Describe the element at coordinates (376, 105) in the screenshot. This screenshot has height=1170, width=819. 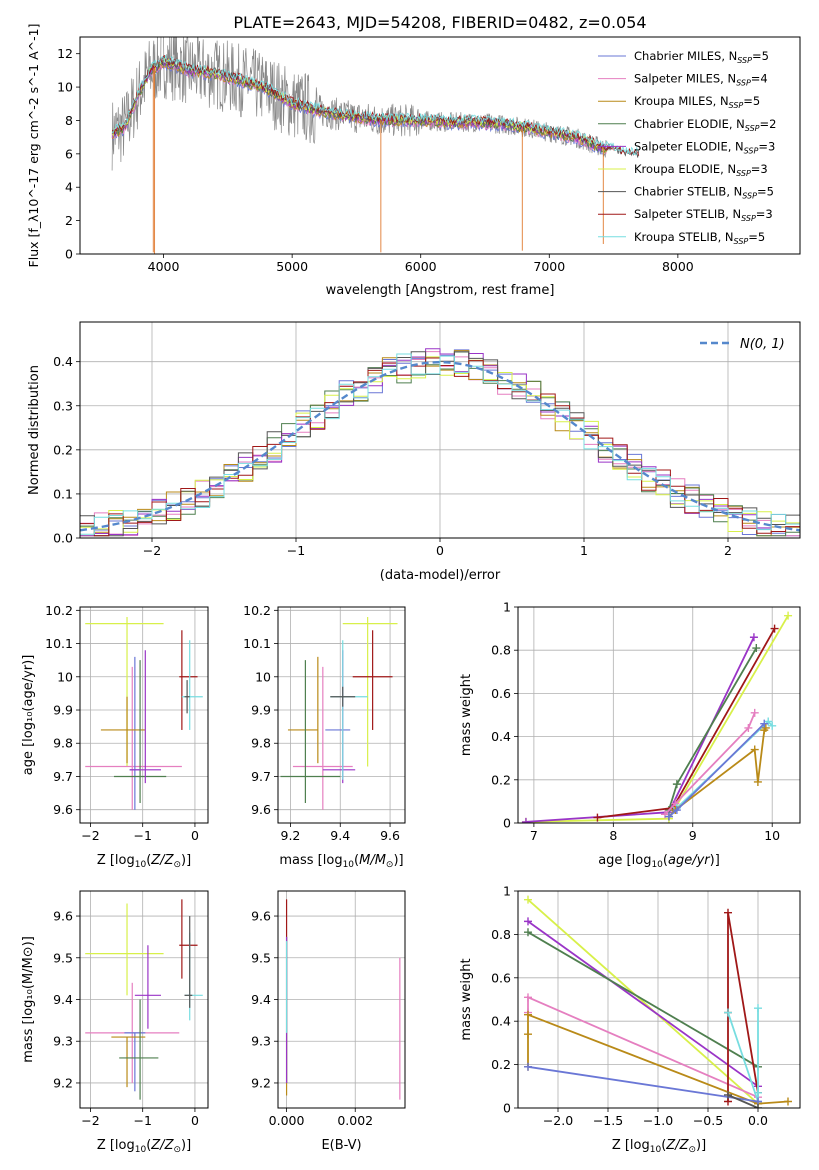
I see `model-spectrum-line` at that location.